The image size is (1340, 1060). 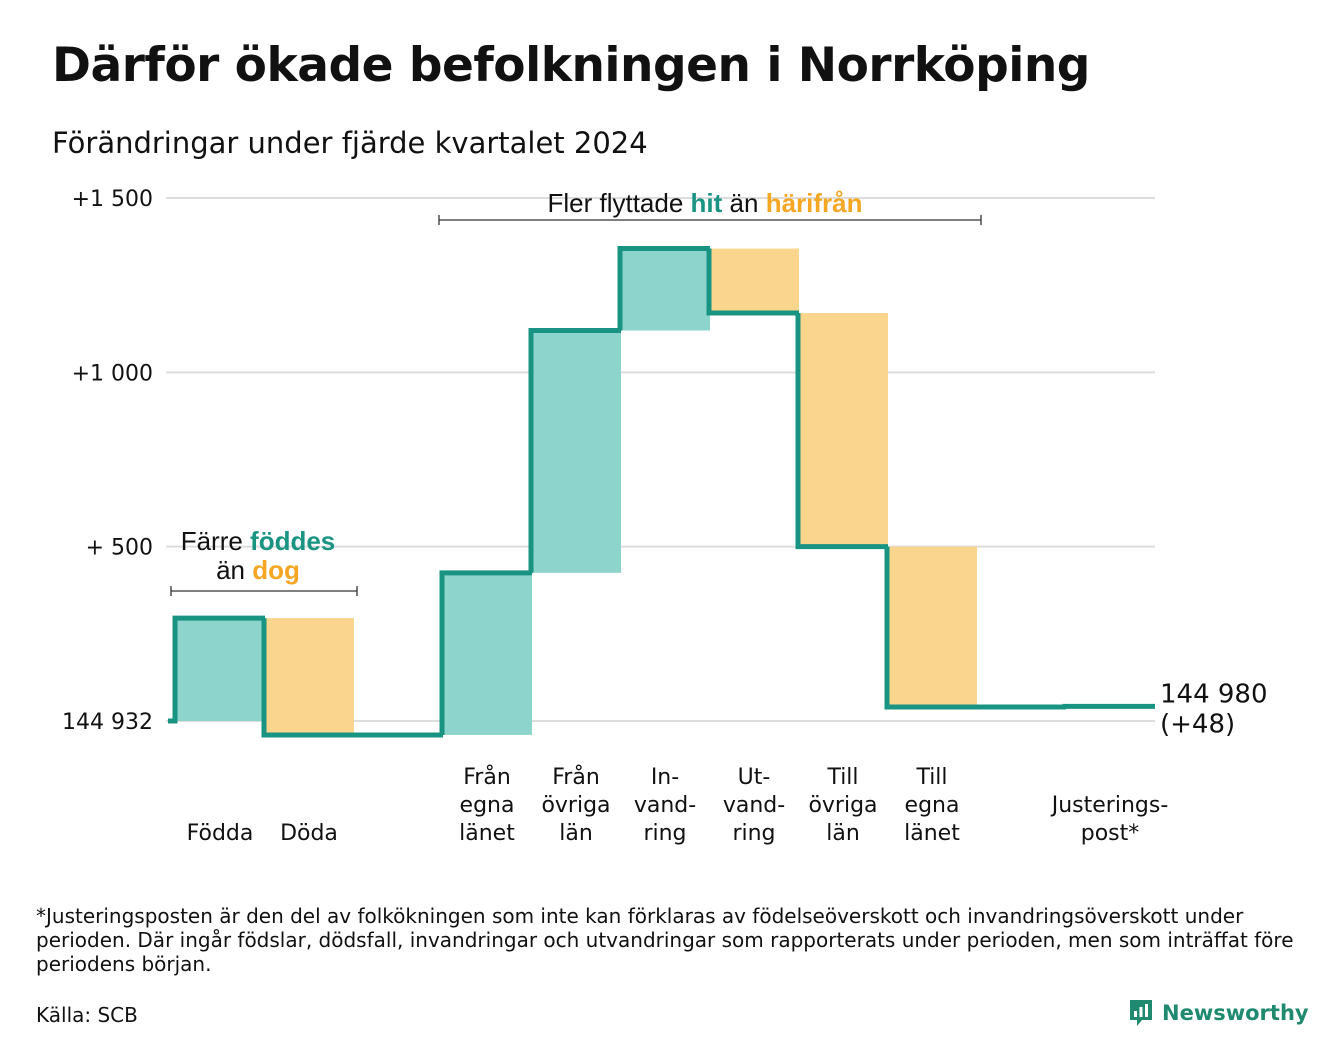 What do you see at coordinates (1110, 833) in the screenshot?
I see `category-label: post*` at bounding box center [1110, 833].